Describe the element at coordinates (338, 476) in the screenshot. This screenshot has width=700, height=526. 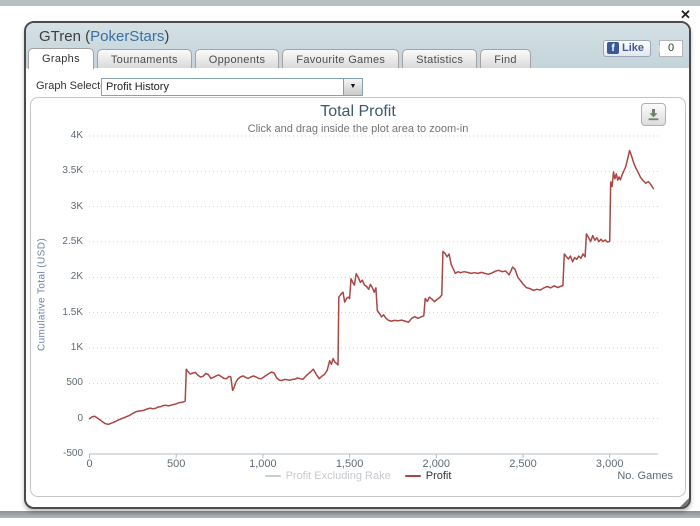
I see `legend-item-label: Profit Excluding Rake` at that location.